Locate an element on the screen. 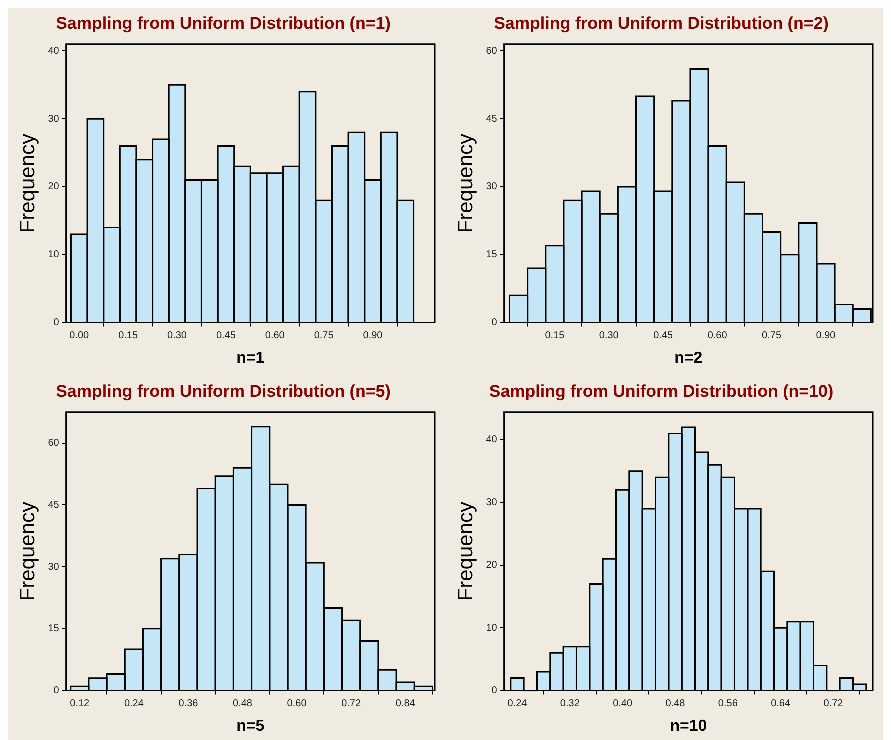 Image resolution: width=891 pixels, height=740 pixels. x-tick-label: 0.84 is located at coordinates (406, 704).